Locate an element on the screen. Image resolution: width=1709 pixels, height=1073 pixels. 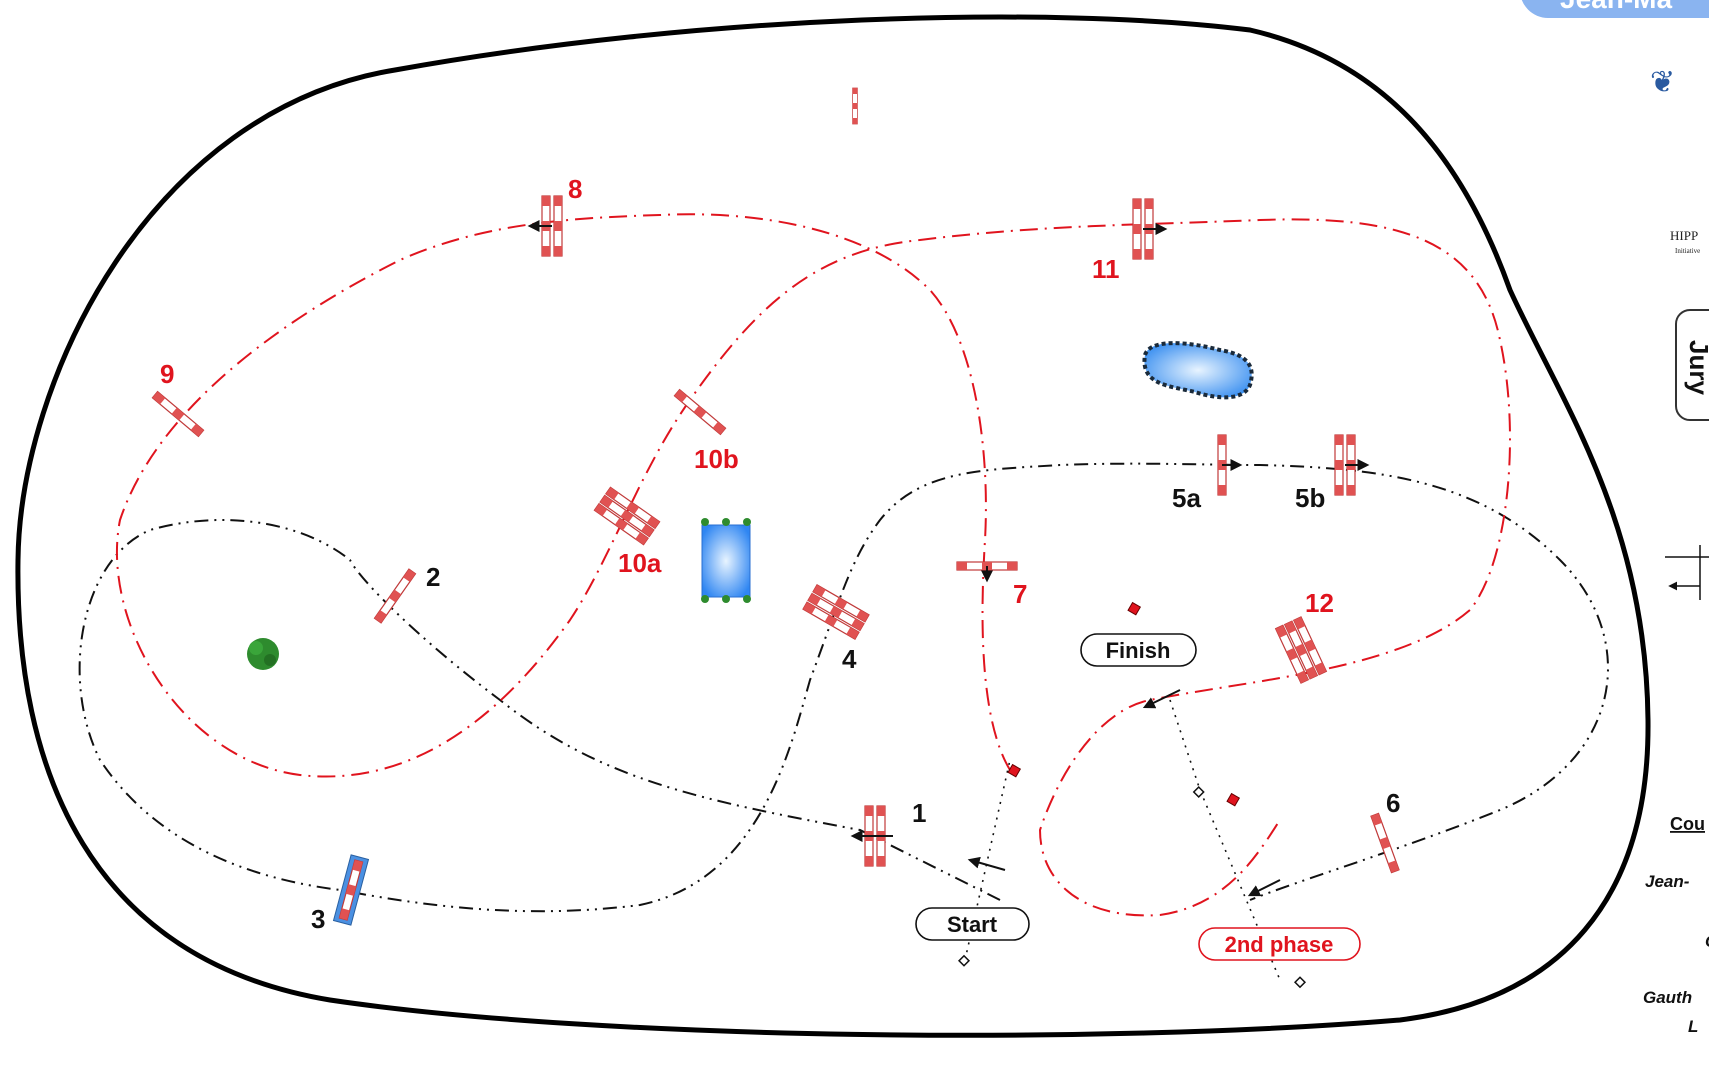
fence-4-label: 4 is located at coordinates (849, 659).